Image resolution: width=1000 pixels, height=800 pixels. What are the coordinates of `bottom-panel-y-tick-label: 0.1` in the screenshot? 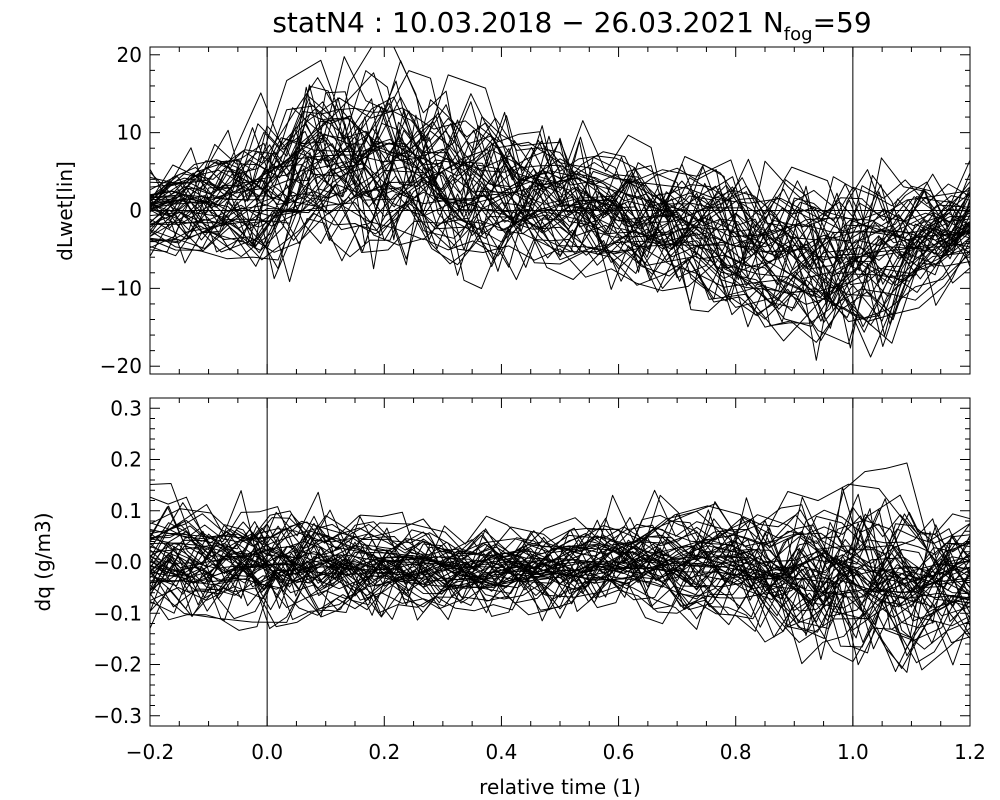 It's located at (126, 511).